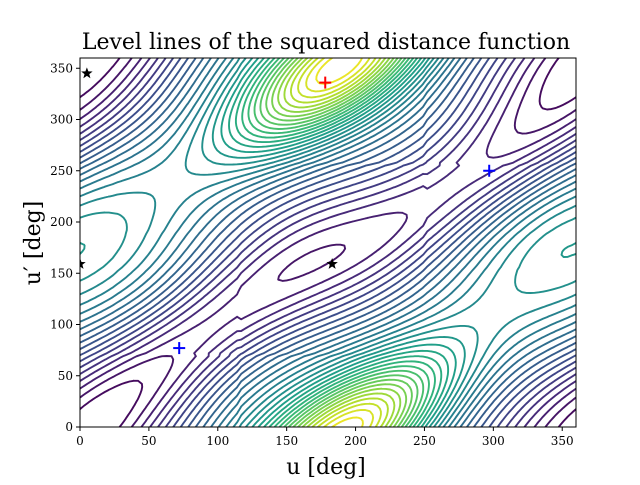 The height and width of the screenshot is (485, 640). I want to click on y-tick-label: 350, so click(61, 68).